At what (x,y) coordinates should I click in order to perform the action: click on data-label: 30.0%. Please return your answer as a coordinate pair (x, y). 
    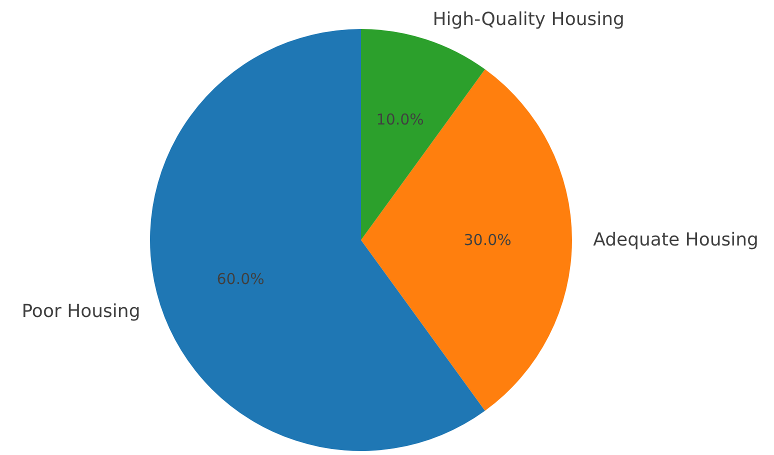
    Looking at the image, I should click on (488, 240).